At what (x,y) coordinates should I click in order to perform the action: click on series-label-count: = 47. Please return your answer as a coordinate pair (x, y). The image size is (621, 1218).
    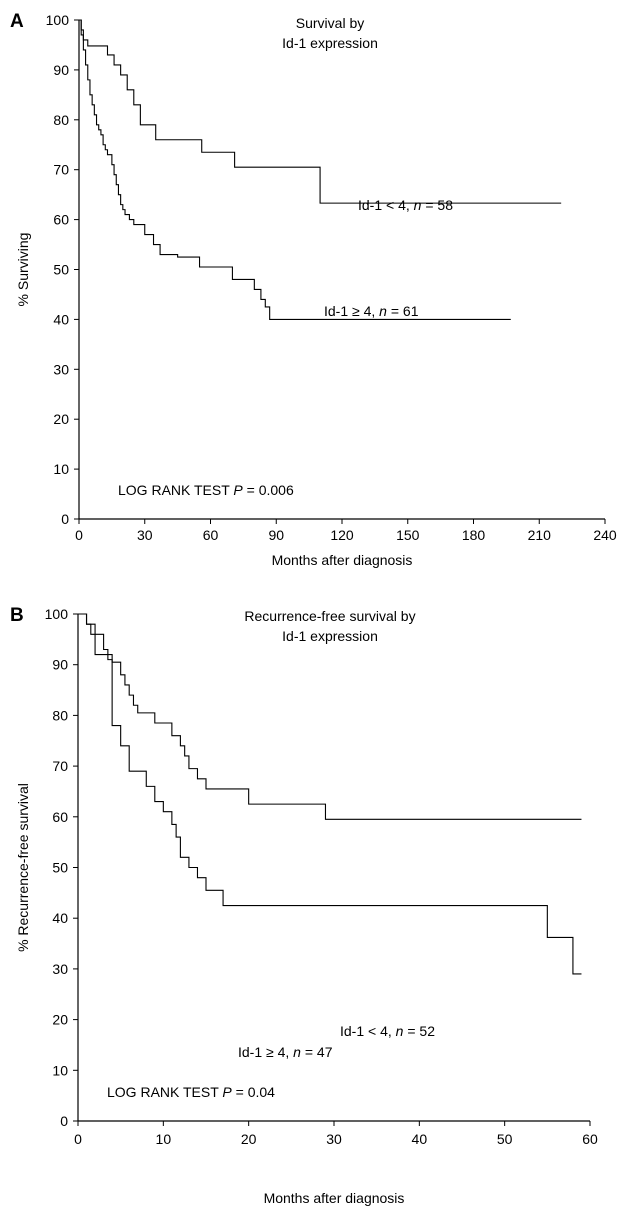
    Looking at the image, I should click on (317, 1052).